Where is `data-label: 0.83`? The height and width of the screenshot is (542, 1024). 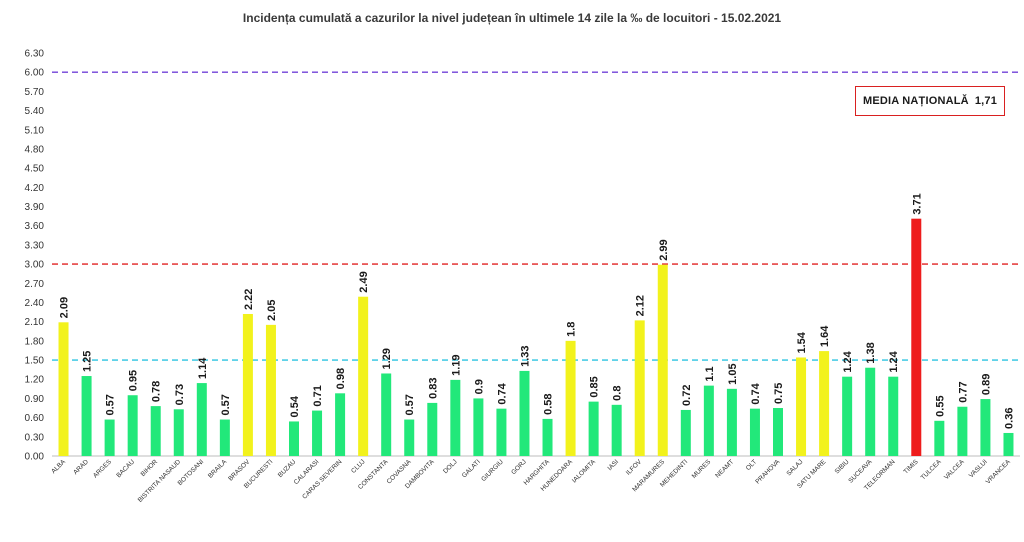
data-label: 0.83 is located at coordinates (433, 387).